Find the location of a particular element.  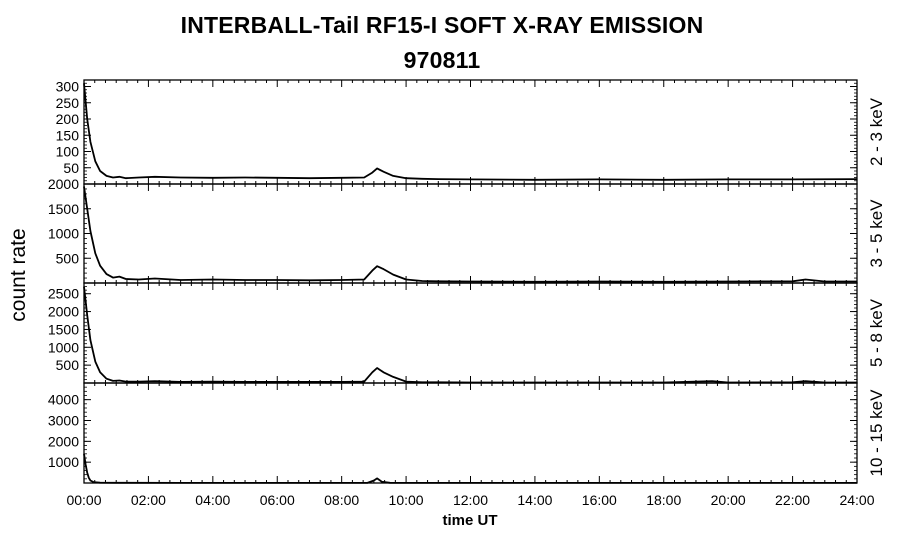

y-tick-label: 300 is located at coordinates (68, 87).